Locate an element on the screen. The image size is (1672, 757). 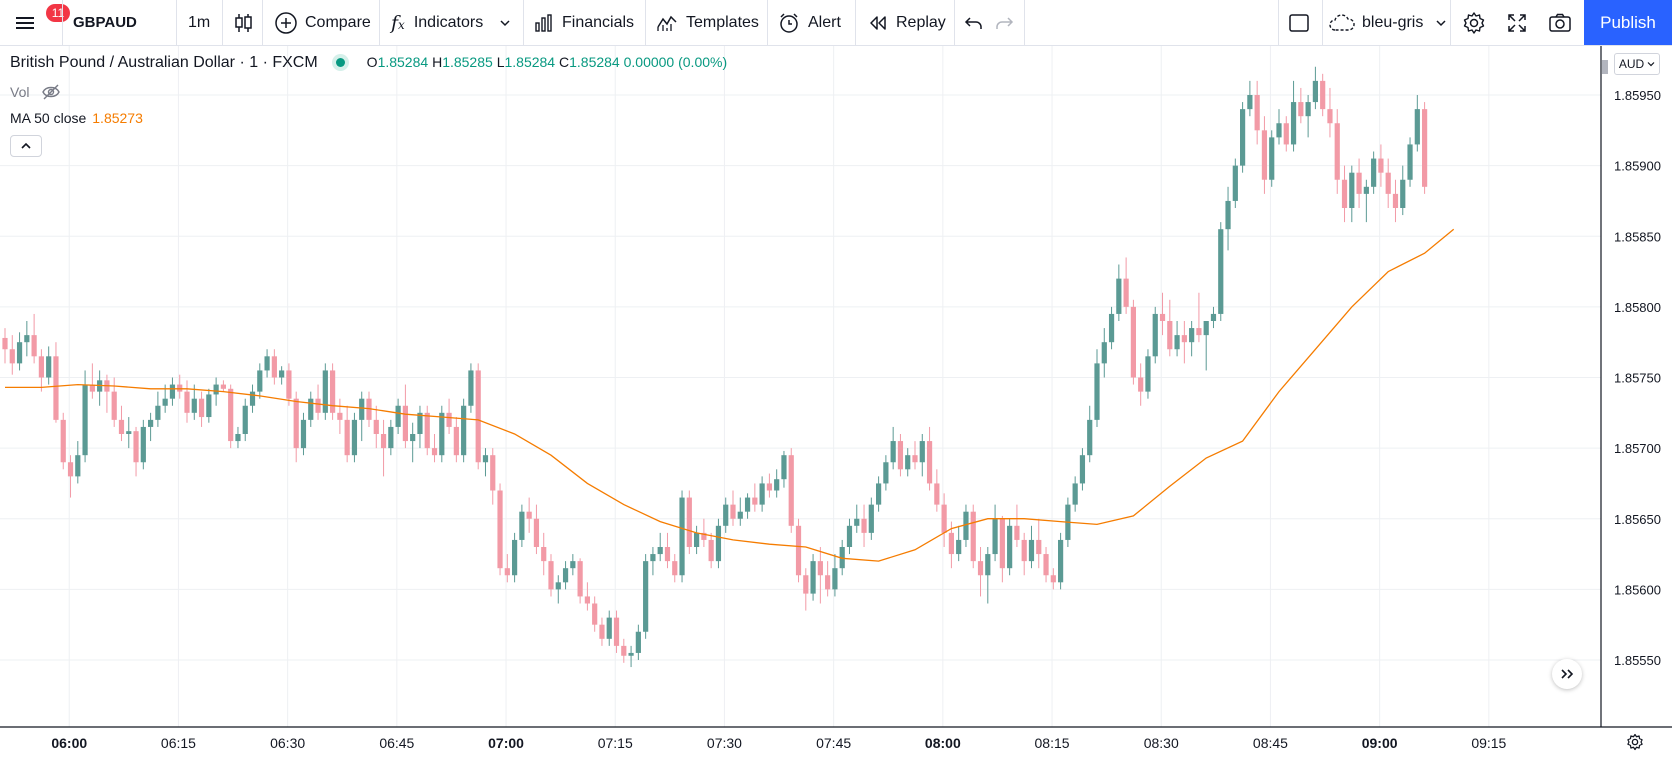
publish-button: Publish is located at coordinates (1628, 22).